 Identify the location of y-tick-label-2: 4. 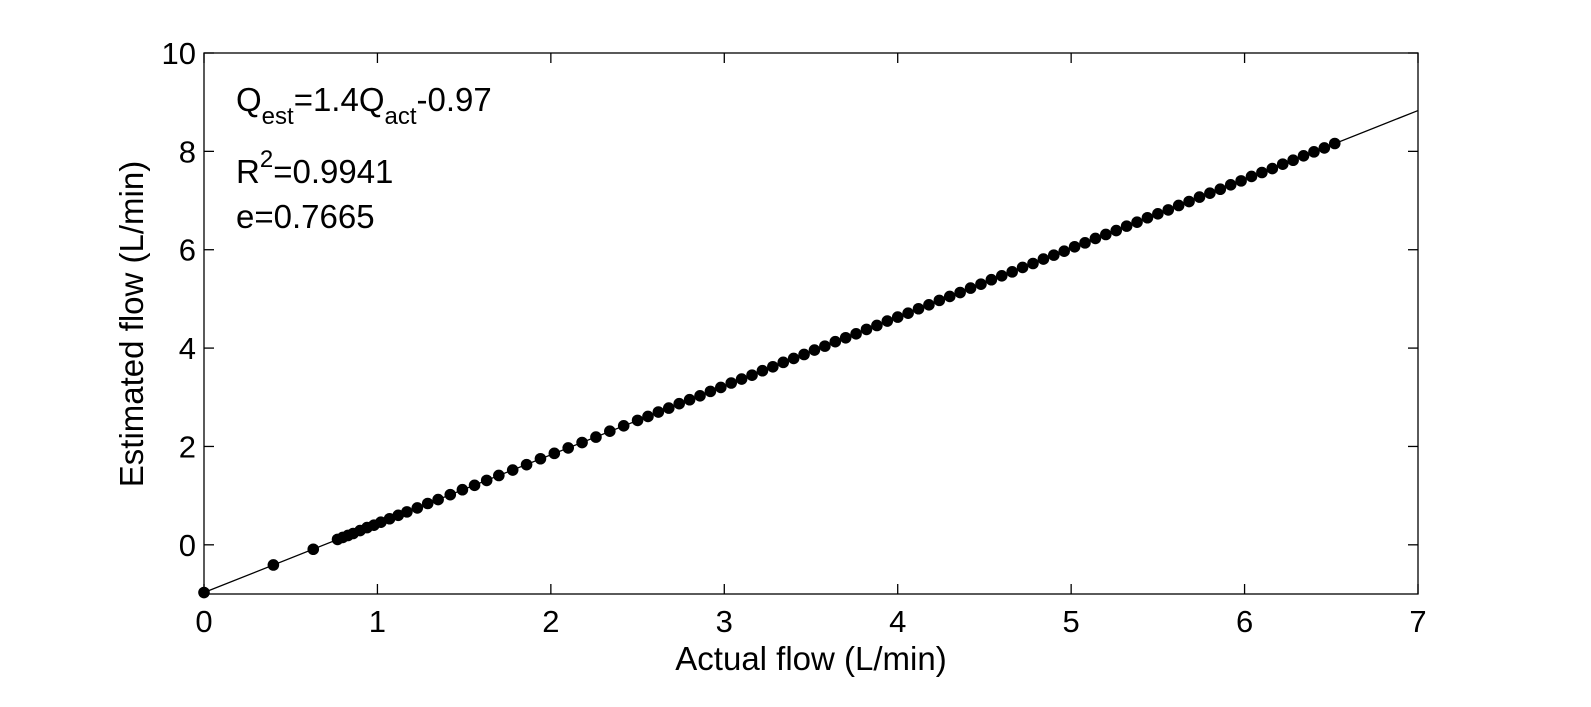
(187, 348).